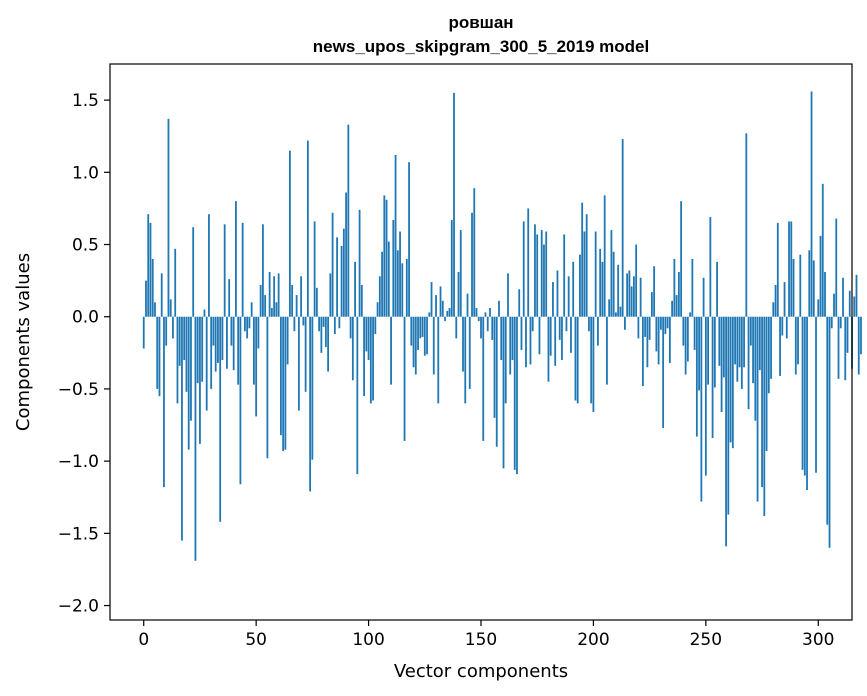  Describe the element at coordinates (368, 640) in the screenshot. I see `x-tick-label: 100` at that location.